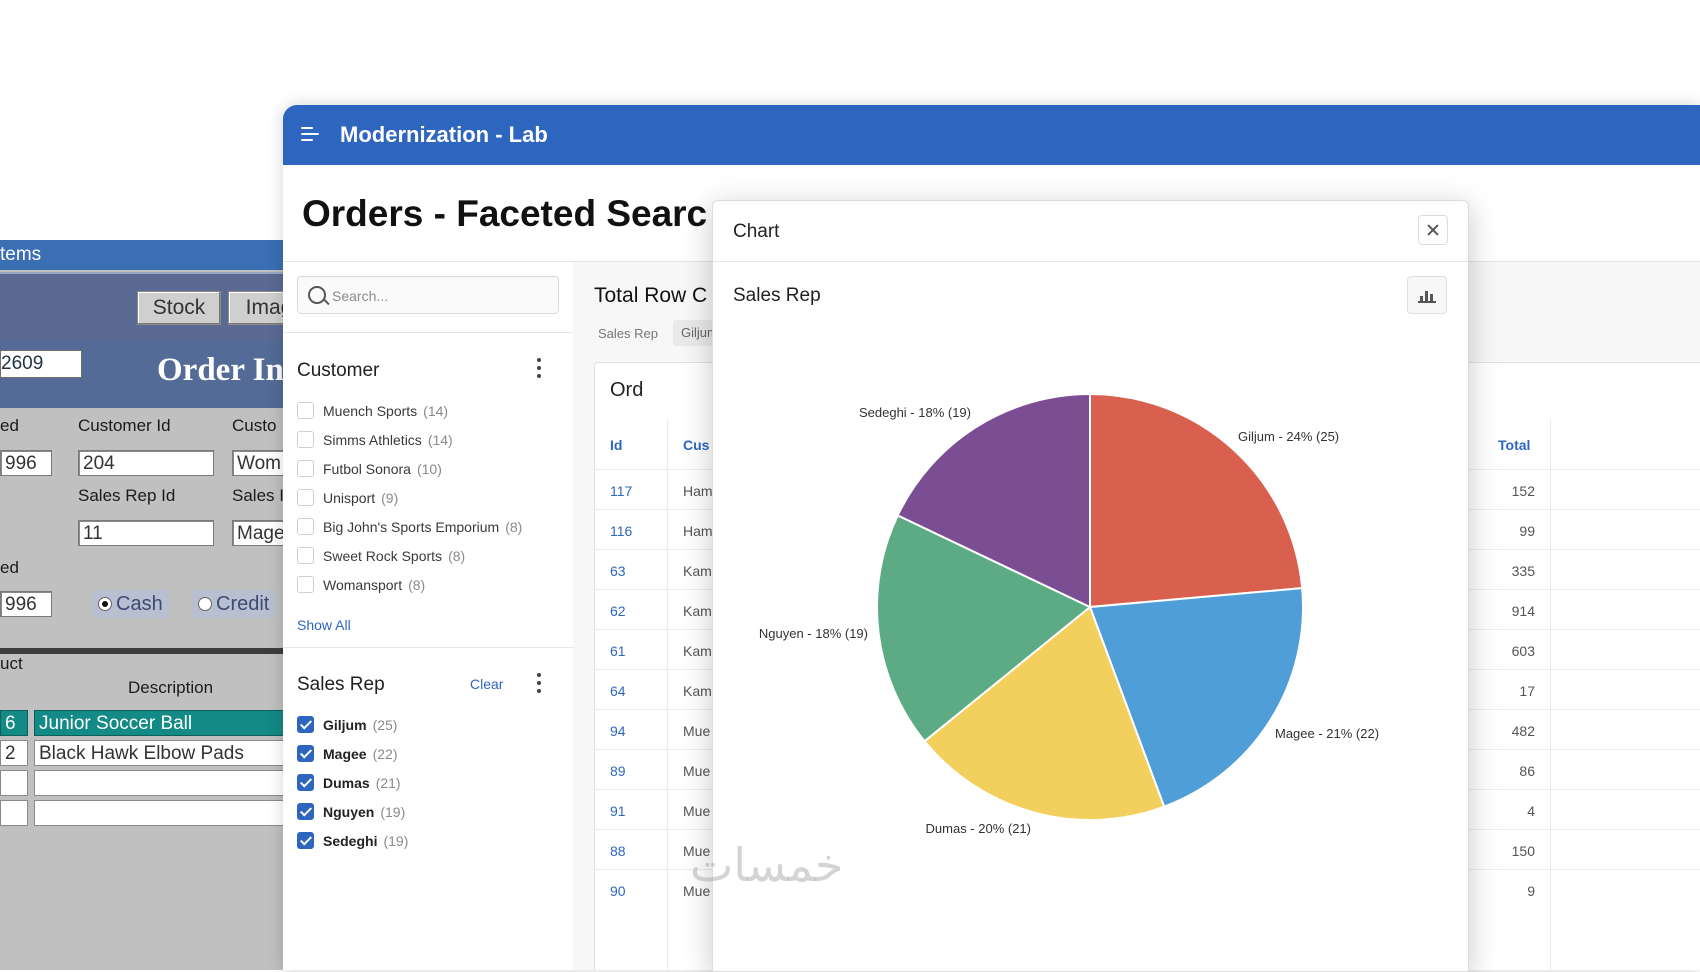 The height and width of the screenshot is (972, 1700). I want to click on show-all-link: Show All, so click(324, 625).